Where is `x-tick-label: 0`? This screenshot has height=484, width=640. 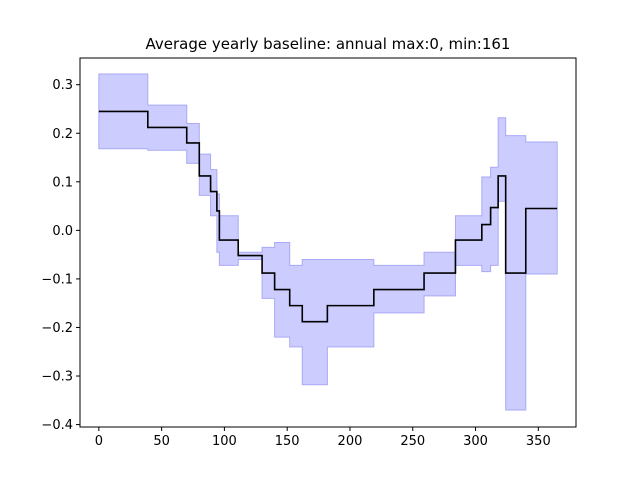 x-tick-label: 0 is located at coordinates (99, 441).